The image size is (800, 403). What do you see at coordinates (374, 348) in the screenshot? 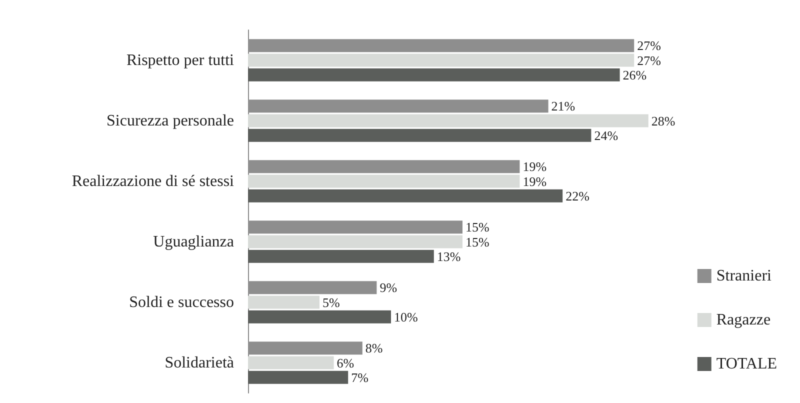
I see `data-label: 8%` at bounding box center [374, 348].